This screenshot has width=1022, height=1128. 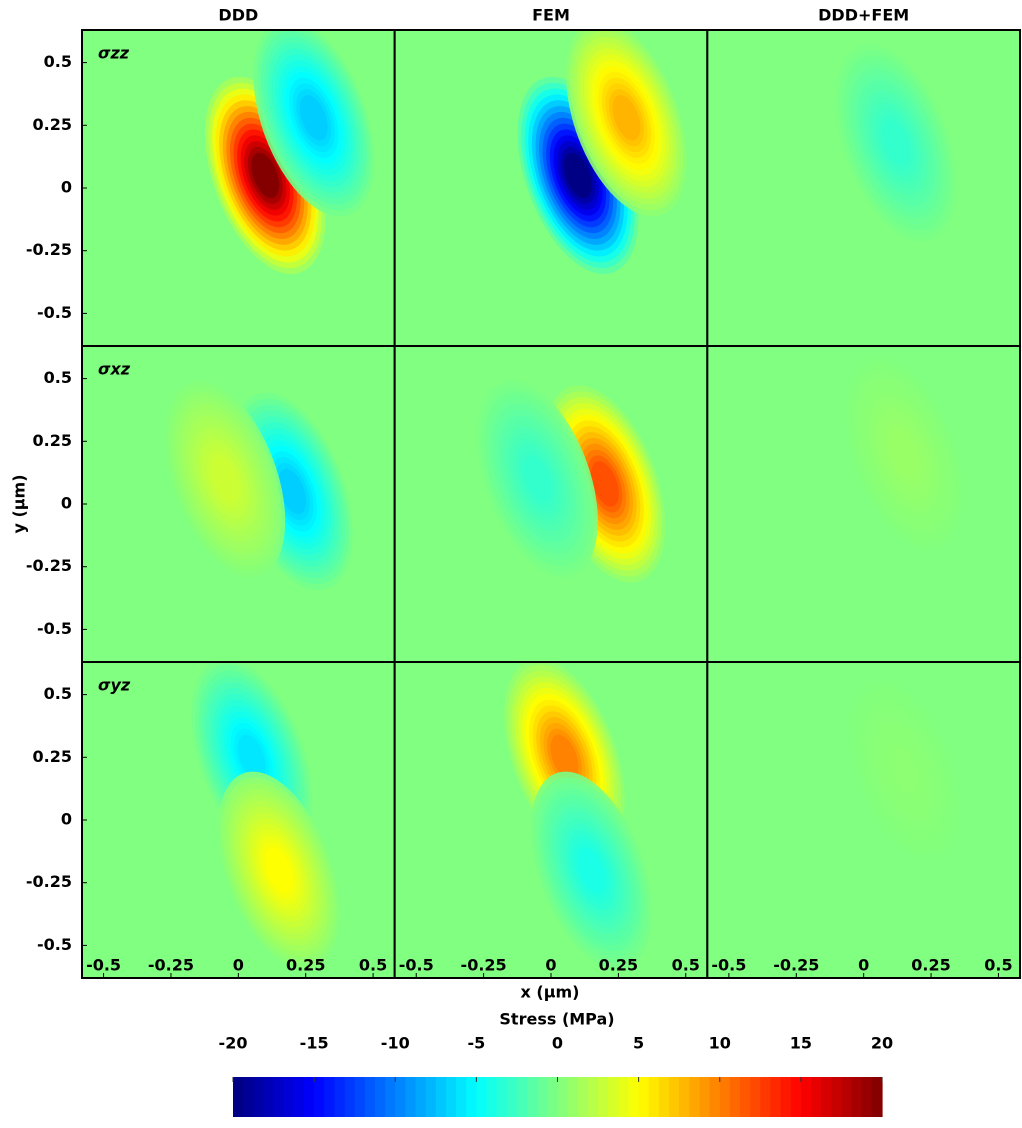 What do you see at coordinates (550, 992) in the screenshot?
I see `x-axis-label: x (µm)` at bounding box center [550, 992].